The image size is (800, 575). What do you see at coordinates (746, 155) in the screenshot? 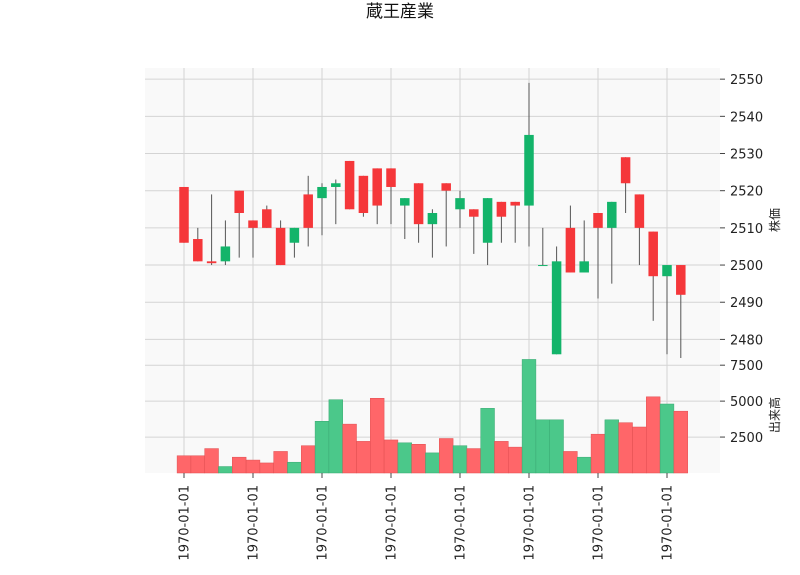
I see `price-tick-label: 2530` at bounding box center [746, 155].